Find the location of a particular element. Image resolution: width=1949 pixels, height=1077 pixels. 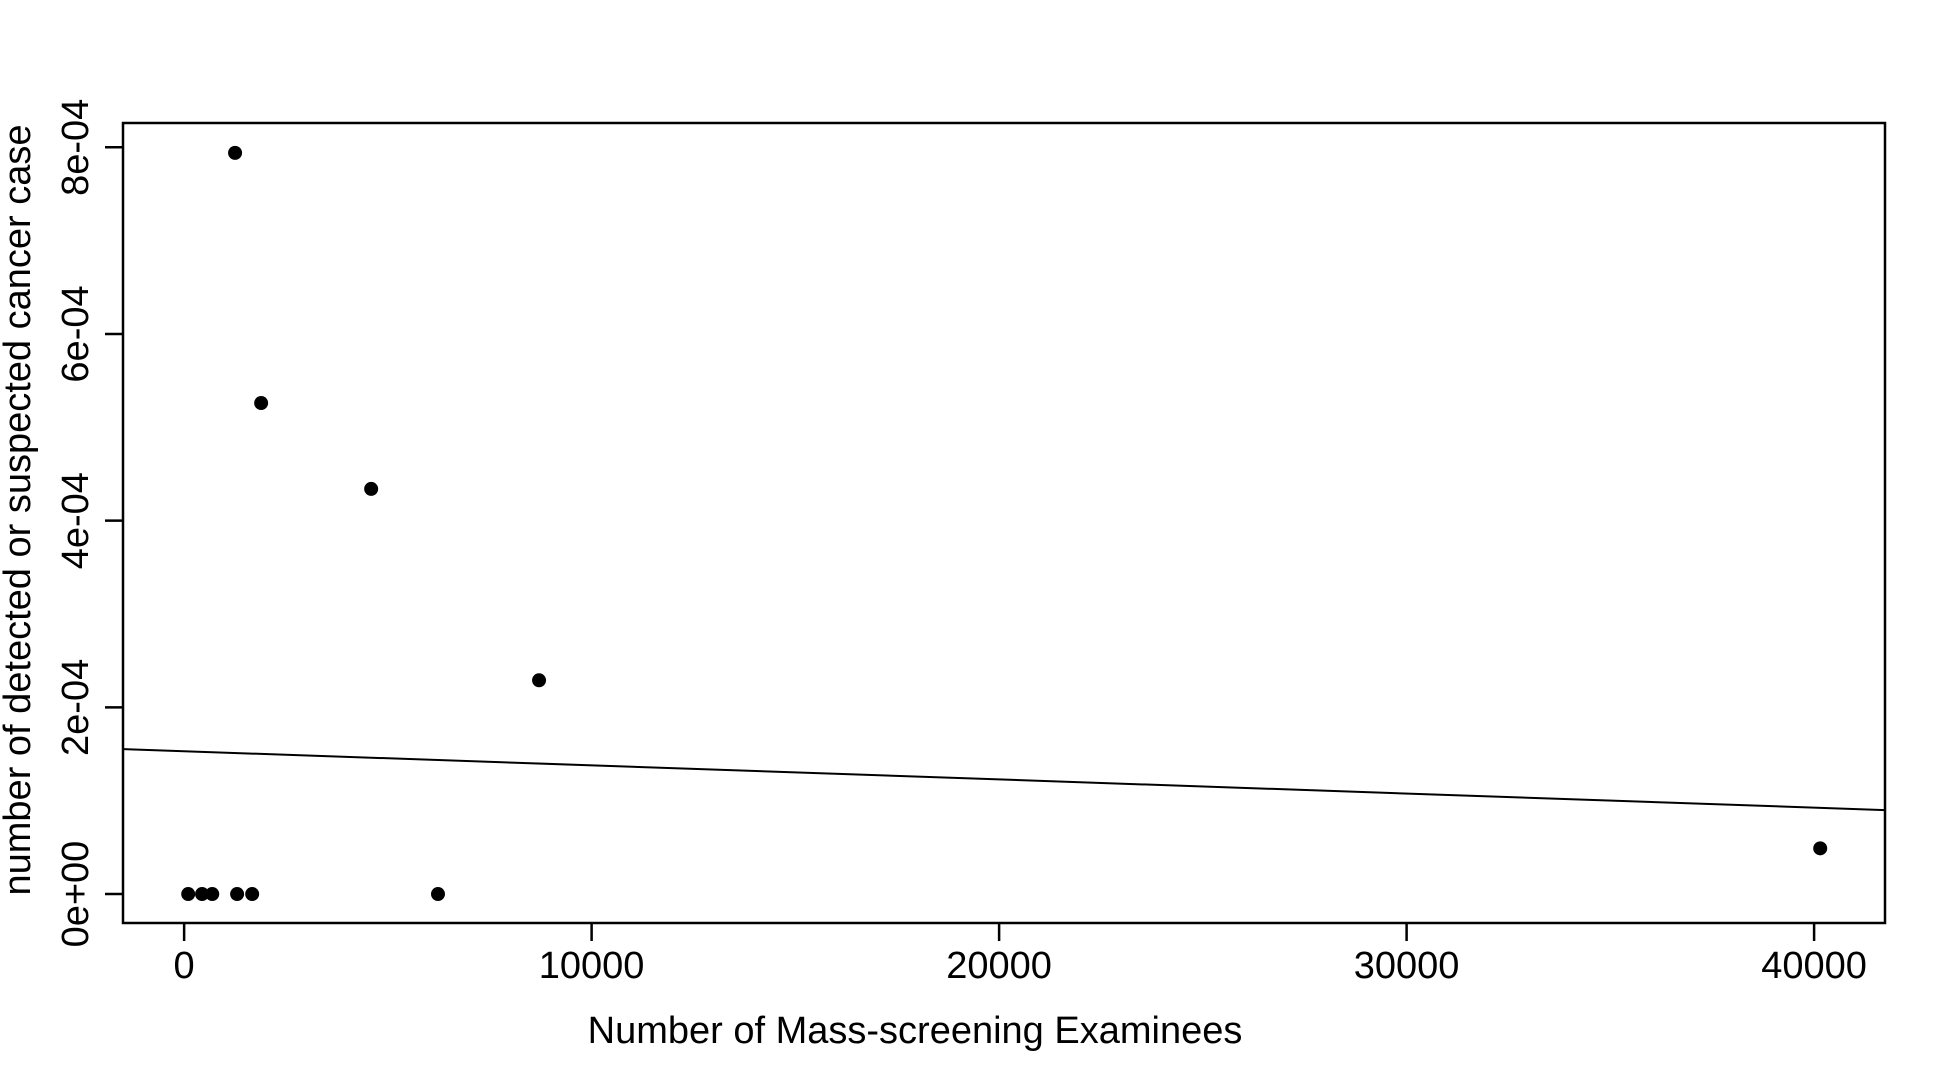

x-axis-title: Number of Mass-screening Examinees is located at coordinates (915, 1031).